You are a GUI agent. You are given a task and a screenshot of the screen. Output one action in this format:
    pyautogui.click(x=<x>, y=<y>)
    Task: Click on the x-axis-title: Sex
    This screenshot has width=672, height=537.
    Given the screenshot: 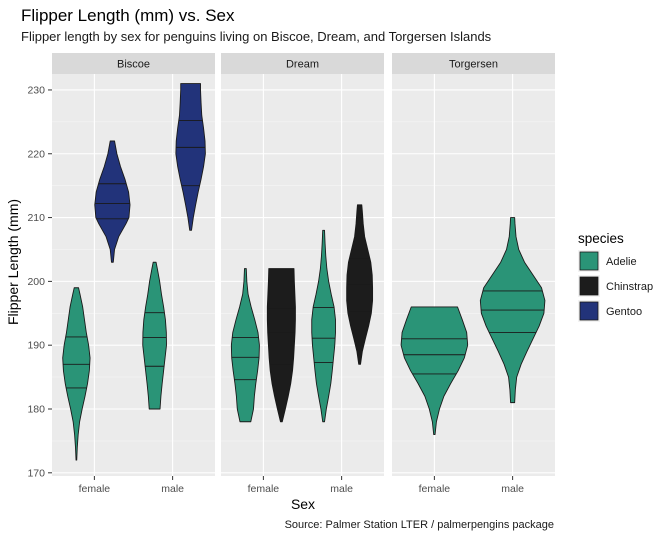 What is the action you would take?
    pyautogui.click(x=303, y=504)
    